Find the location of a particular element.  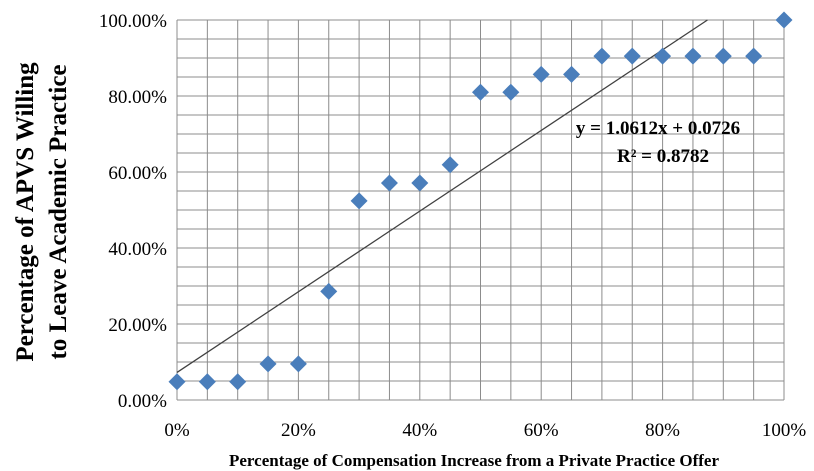

y-tick-label: 80.00% is located at coordinates (137, 97).